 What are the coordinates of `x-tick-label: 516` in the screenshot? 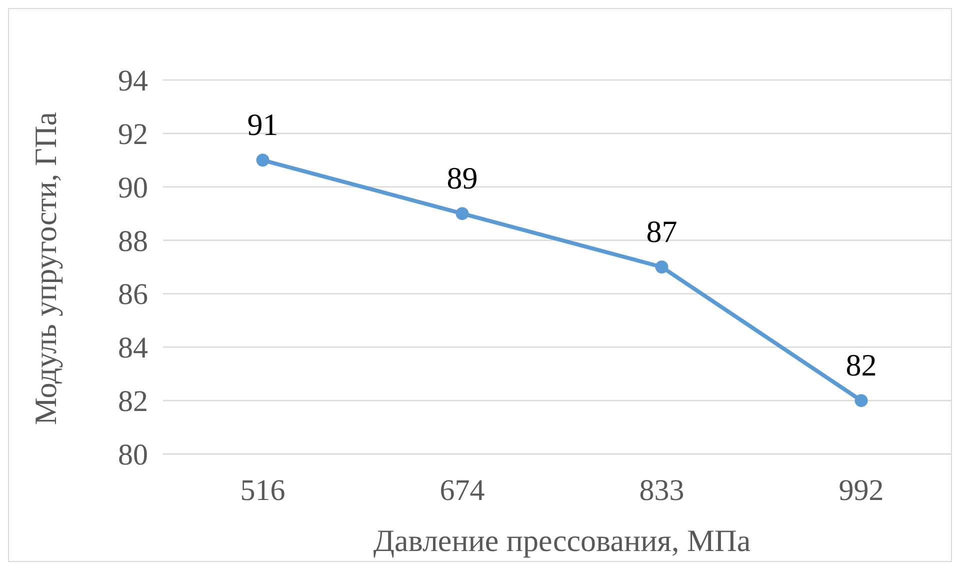 It's located at (263, 490).